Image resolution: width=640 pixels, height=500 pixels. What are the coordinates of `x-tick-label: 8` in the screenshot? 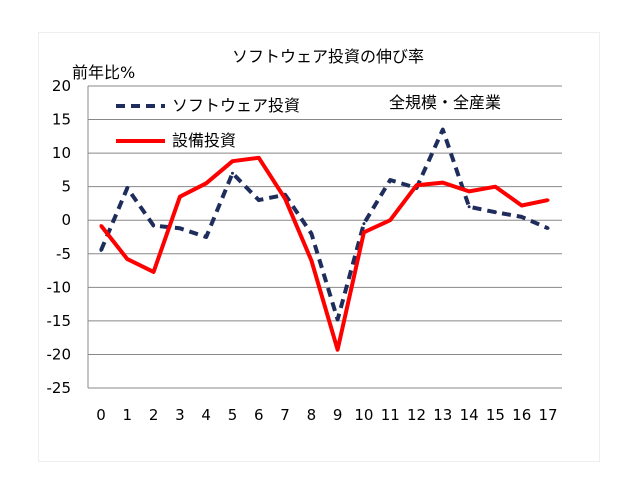 It's located at (312, 415).